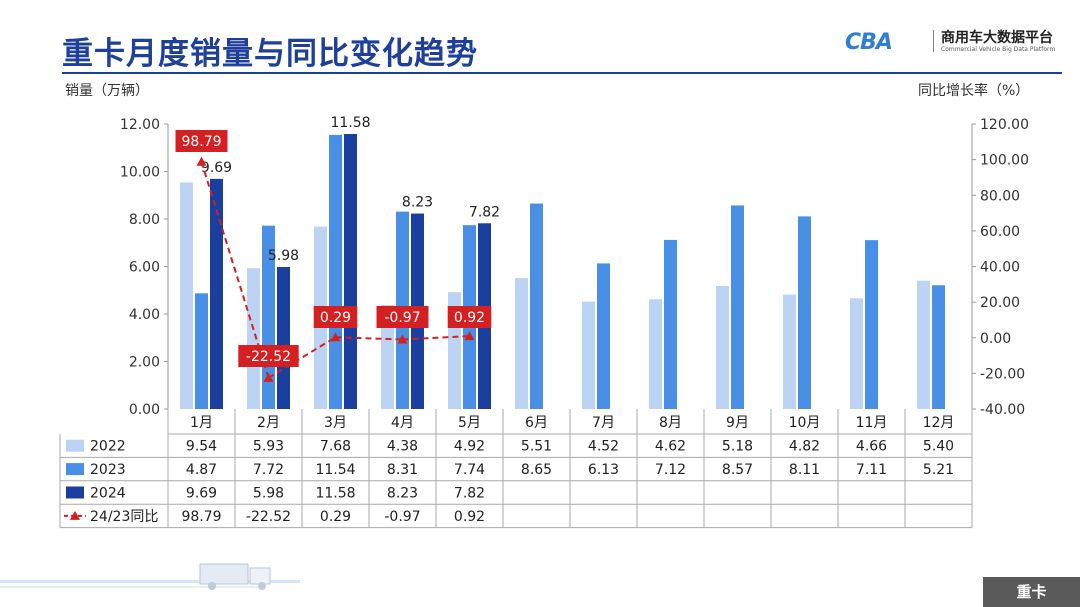 The width and height of the screenshot is (1080, 607). What do you see at coordinates (1002, 410) in the screenshot?
I see `right-tick-label: -40.00` at bounding box center [1002, 410].